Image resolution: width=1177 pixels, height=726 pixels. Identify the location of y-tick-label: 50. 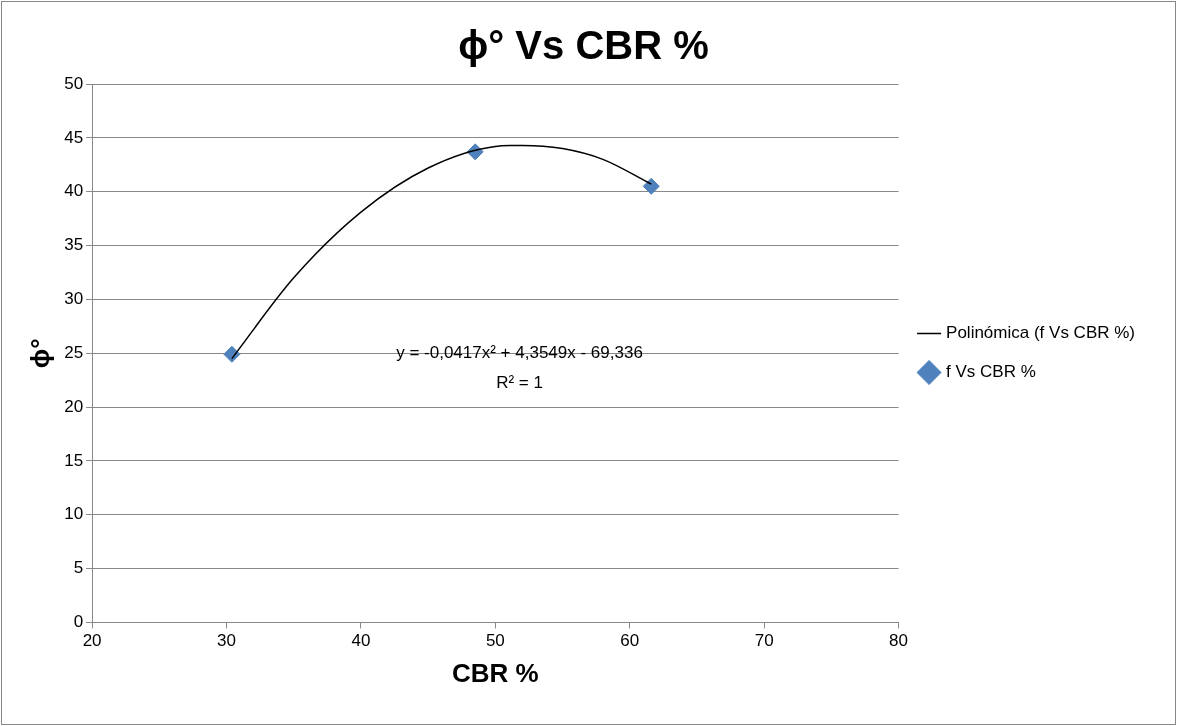
(74, 83).